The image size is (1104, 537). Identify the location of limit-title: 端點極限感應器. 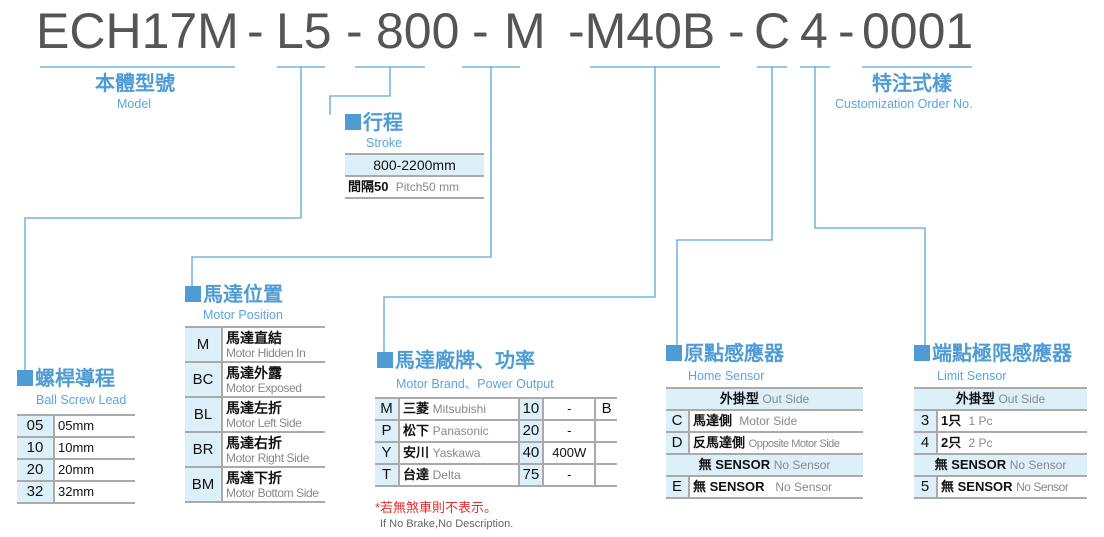
(993, 354).